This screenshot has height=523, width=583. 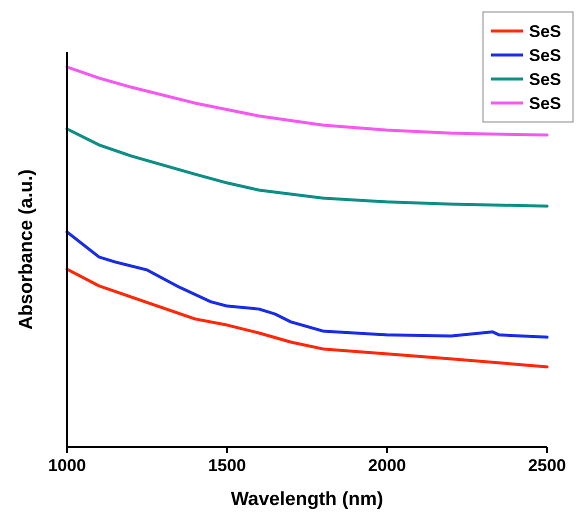 I want to click on y-axis-title: Absorbance (a.u.), so click(x=26, y=249).